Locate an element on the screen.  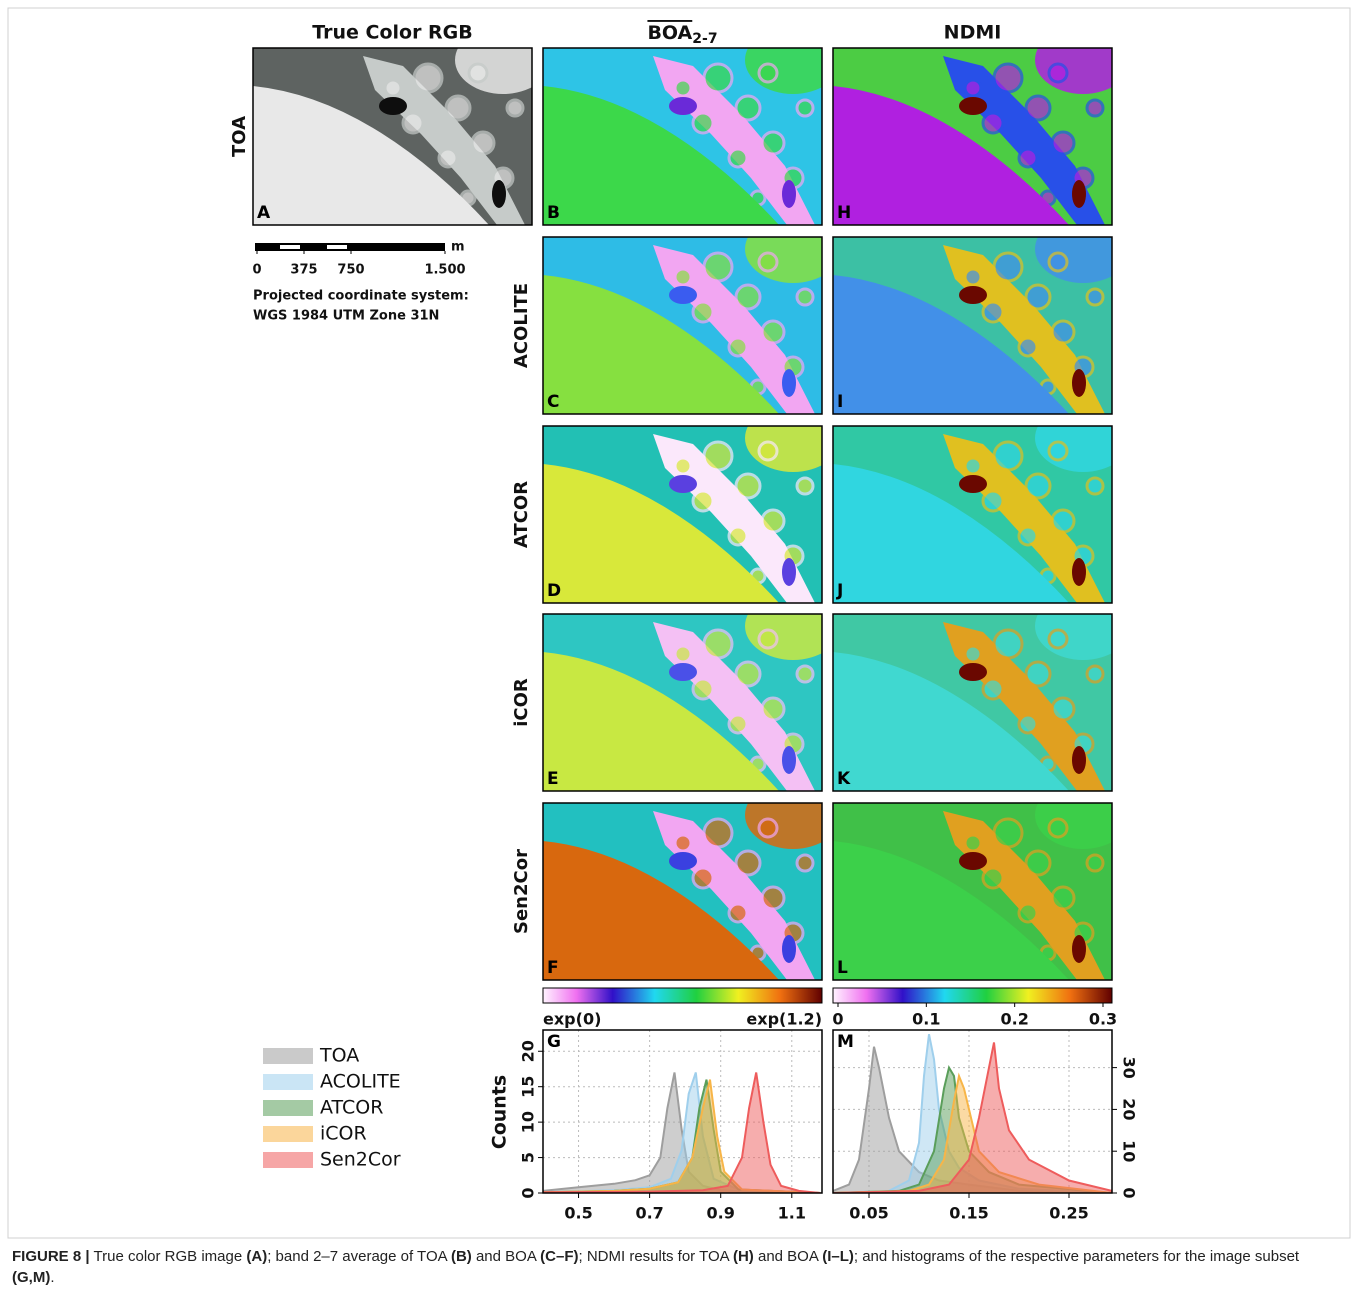
scale-unit: m is located at coordinates (458, 247).